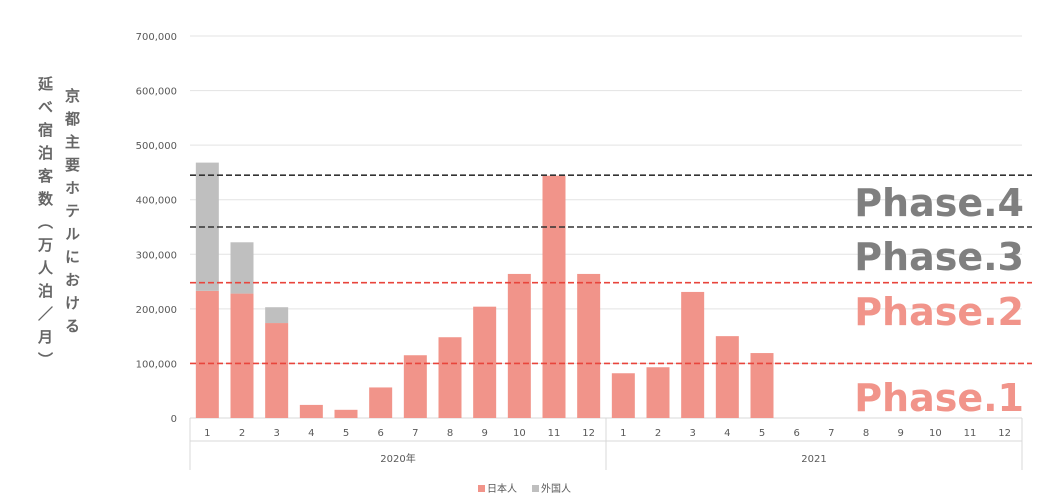 Image resolution: width=1060 pixels, height=501 pixels. I want to click on y-tick-label: 600,000, so click(156, 92).